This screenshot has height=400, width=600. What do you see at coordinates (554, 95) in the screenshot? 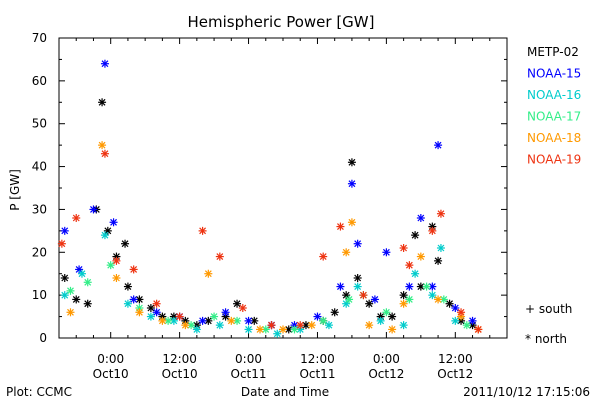
I see `legend-entry: NOAA-16` at bounding box center [554, 95].